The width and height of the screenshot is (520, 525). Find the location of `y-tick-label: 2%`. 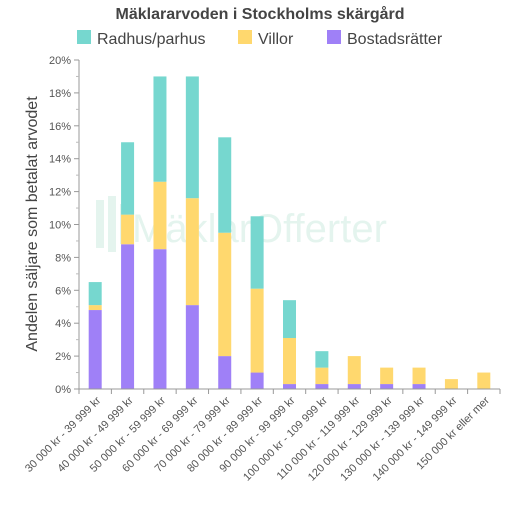

y-tick-label: 2% is located at coordinates (63, 357).